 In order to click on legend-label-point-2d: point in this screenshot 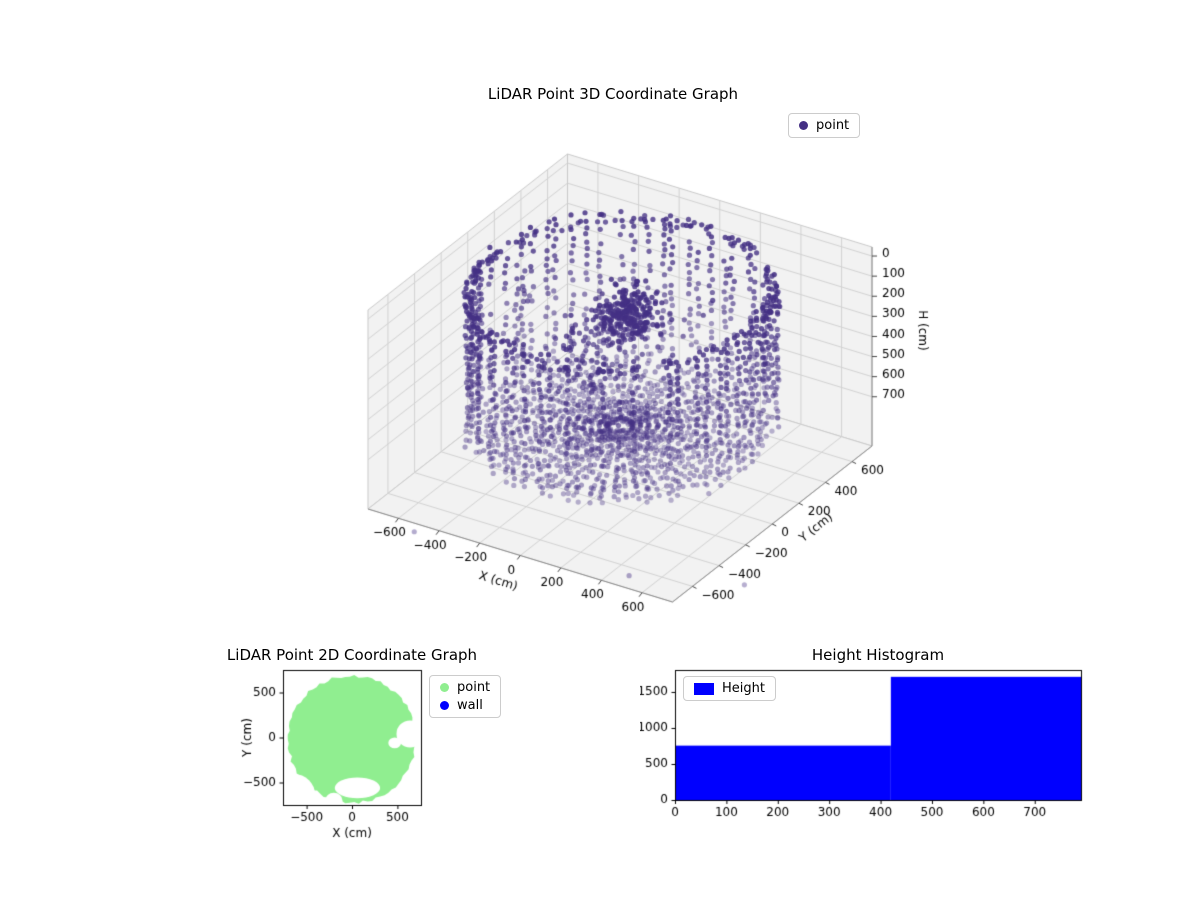, I will do `click(474, 687)`.